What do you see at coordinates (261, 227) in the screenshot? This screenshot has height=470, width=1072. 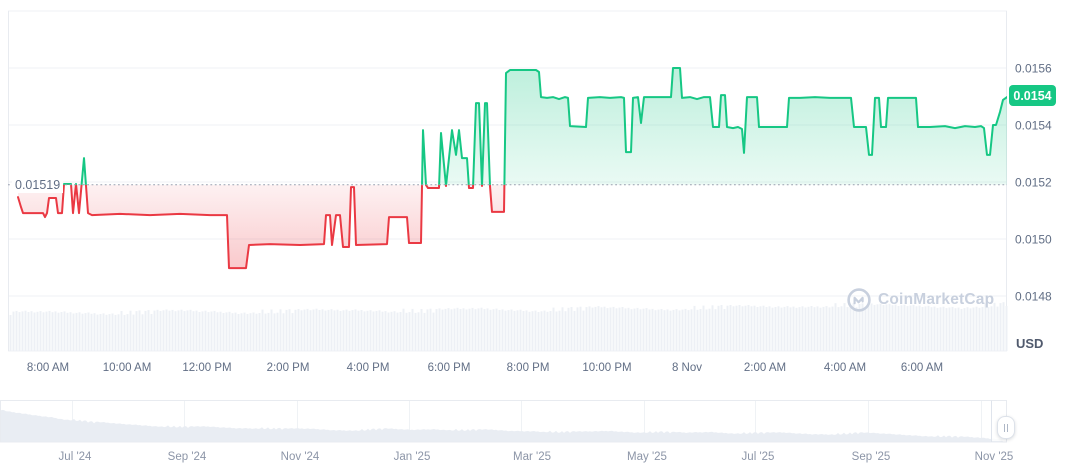 I see `price-line-down` at bounding box center [261, 227].